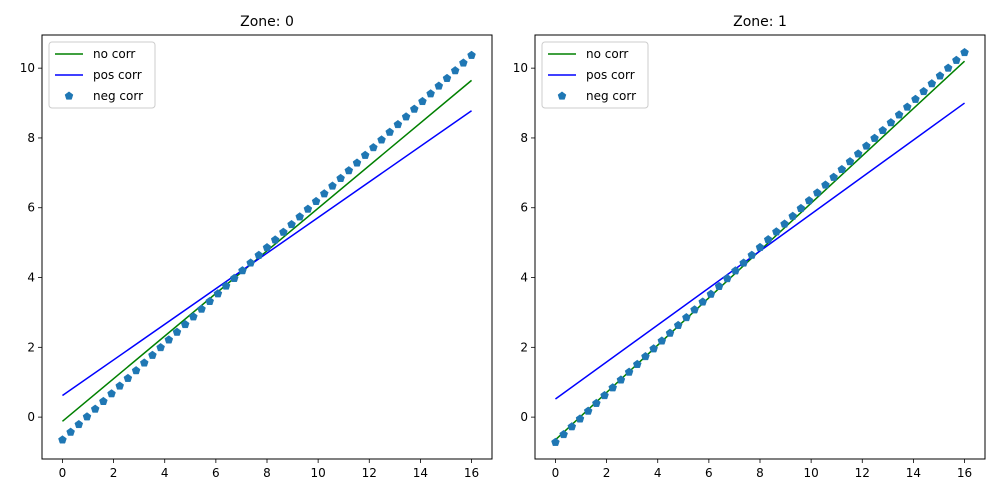 The width and height of the screenshot is (1000, 500). Describe the element at coordinates (420, 473) in the screenshot. I see `x-tick-label: 14` at that location.